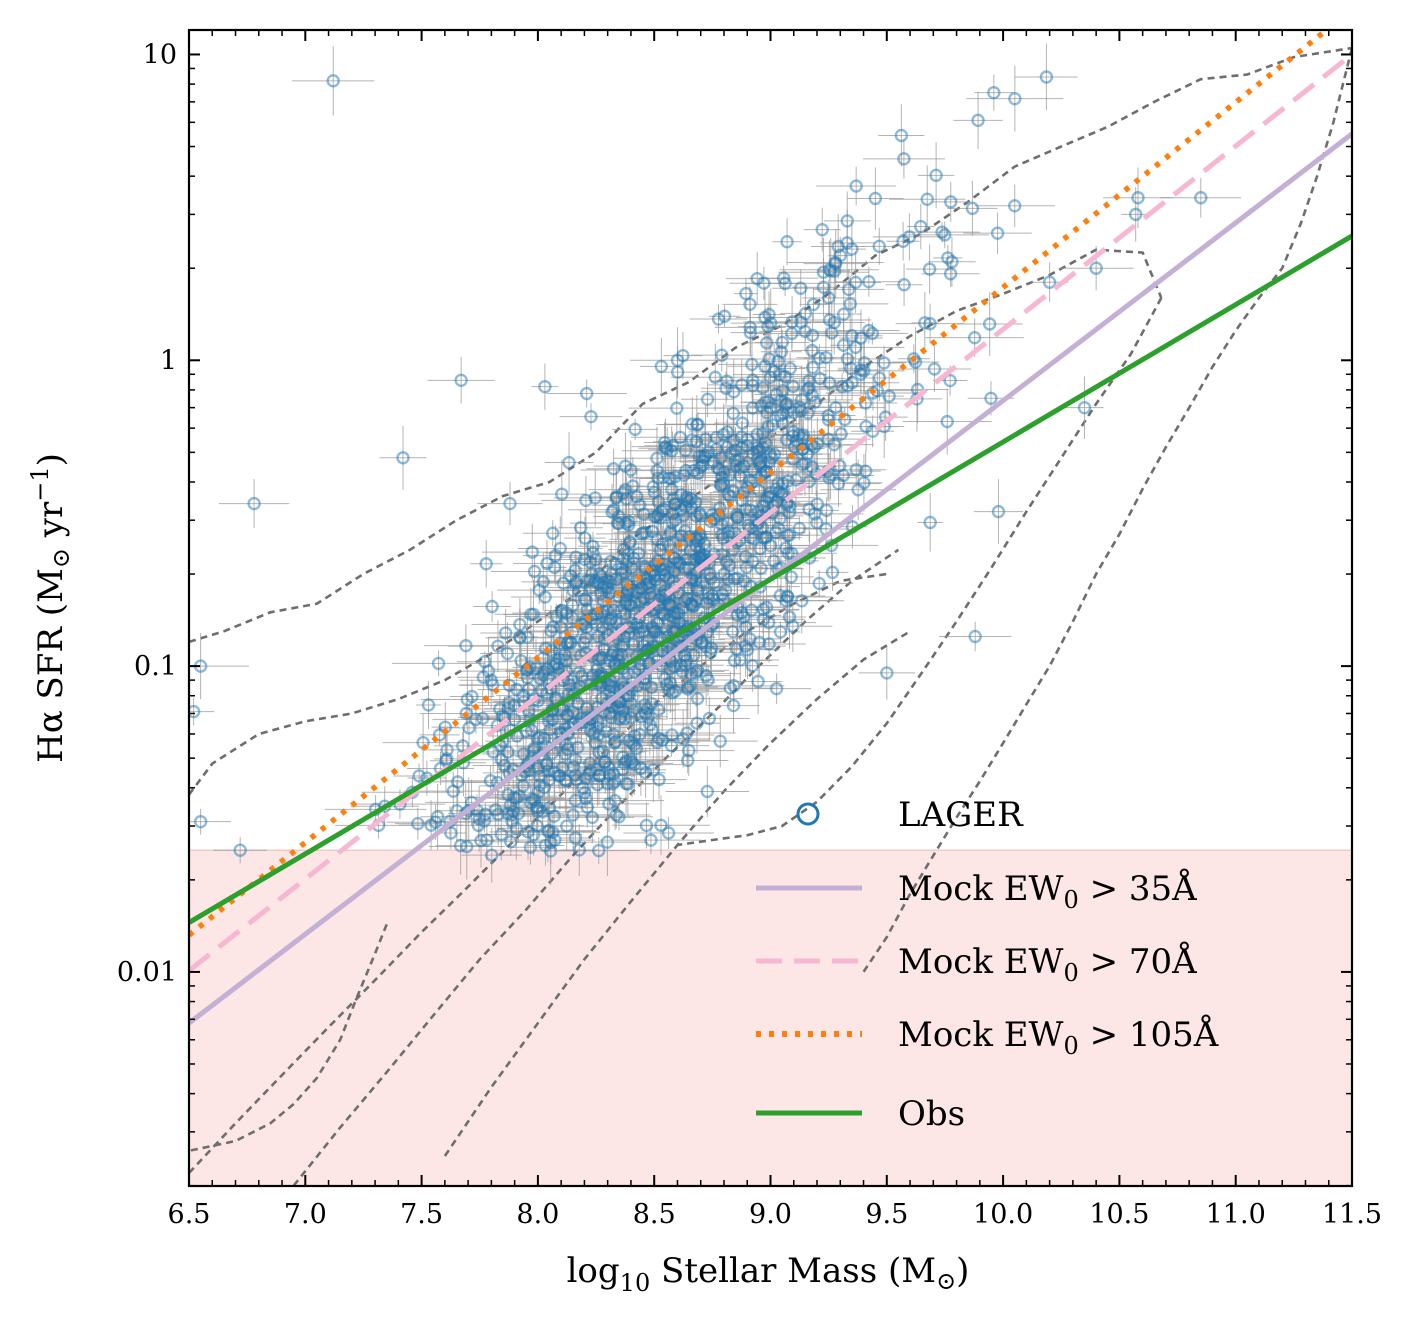 The image size is (1418, 1336). What do you see at coordinates (654, 1214) in the screenshot?
I see `x-tick-label: 8.5` at bounding box center [654, 1214].